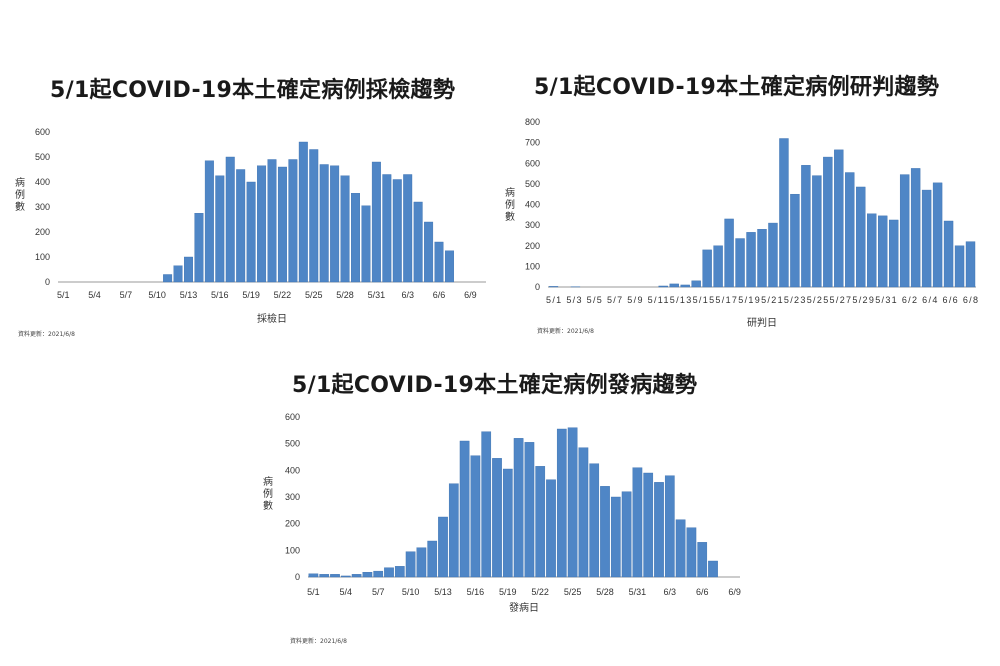  Describe the element at coordinates (399, 572) in the screenshot. I see `bar-5/9` at that location.